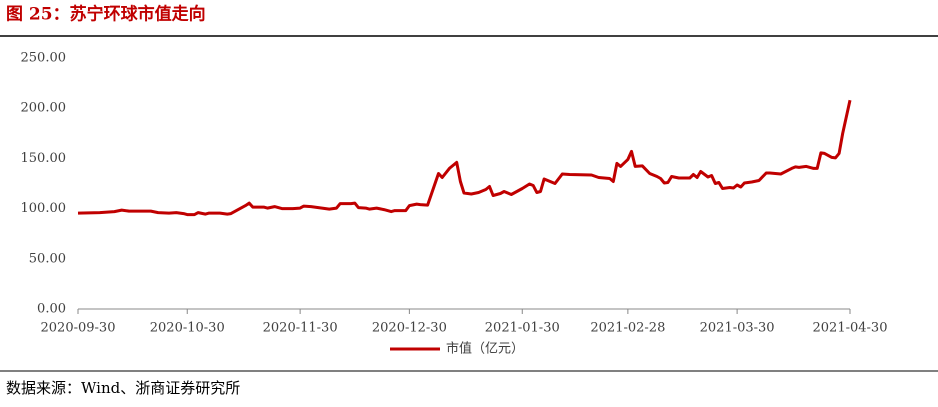 The height and width of the screenshot is (407, 938). What do you see at coordinates (409, 328) in the screenshot?
I see `x-tick-label: 2020-12-30` at bounding box center [409, 328].